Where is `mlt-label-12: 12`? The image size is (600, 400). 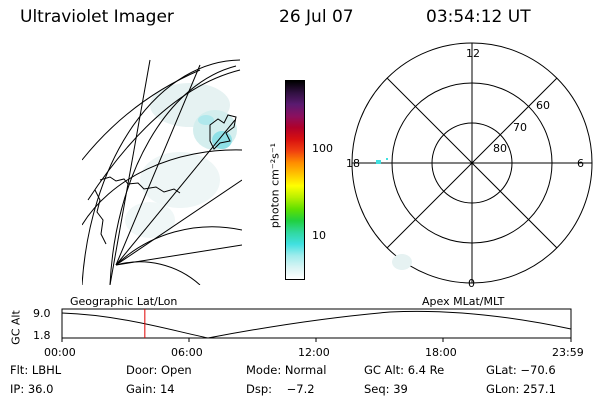
mlt-label-12: 12 is located at coordinates (473, 53).